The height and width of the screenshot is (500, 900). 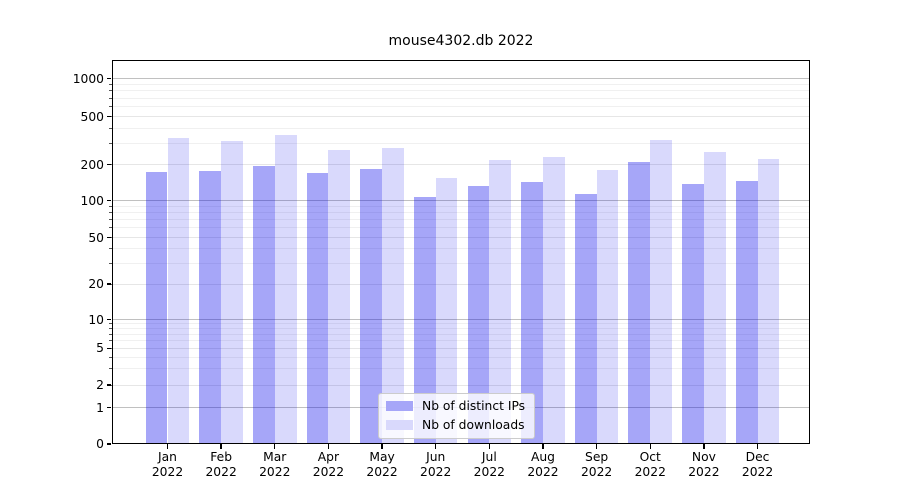 I want to click on x-label-month: Sep, so click(x=597, y=457).